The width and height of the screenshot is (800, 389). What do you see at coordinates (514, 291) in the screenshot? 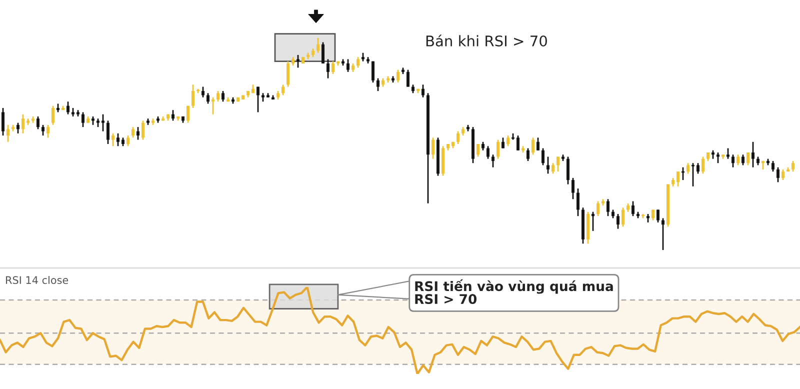
I see `annotation: RSI tiến vào vùng quá mua RSI > 70` at bounding box center [514, 291].